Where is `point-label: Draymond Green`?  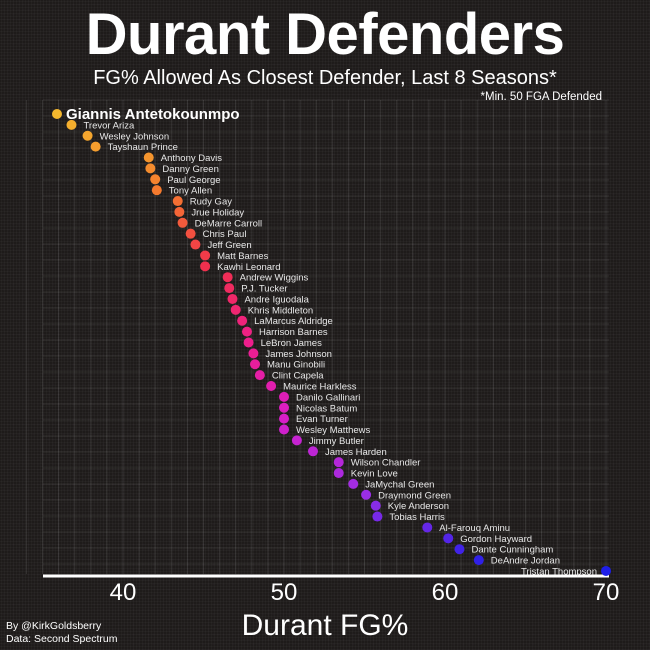 point-label: Draymond Green is located at coordinates (414, 495).